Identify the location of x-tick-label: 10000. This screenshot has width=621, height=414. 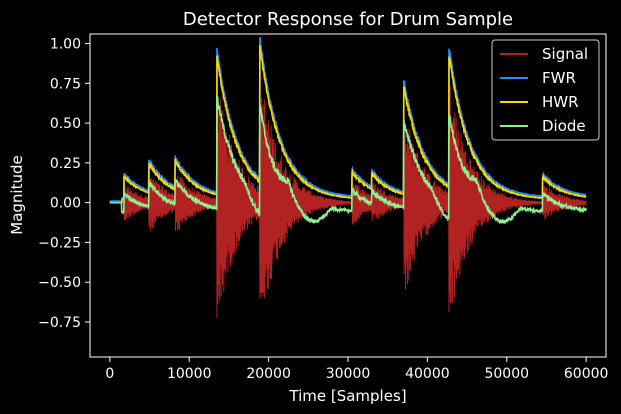
(189, 374).